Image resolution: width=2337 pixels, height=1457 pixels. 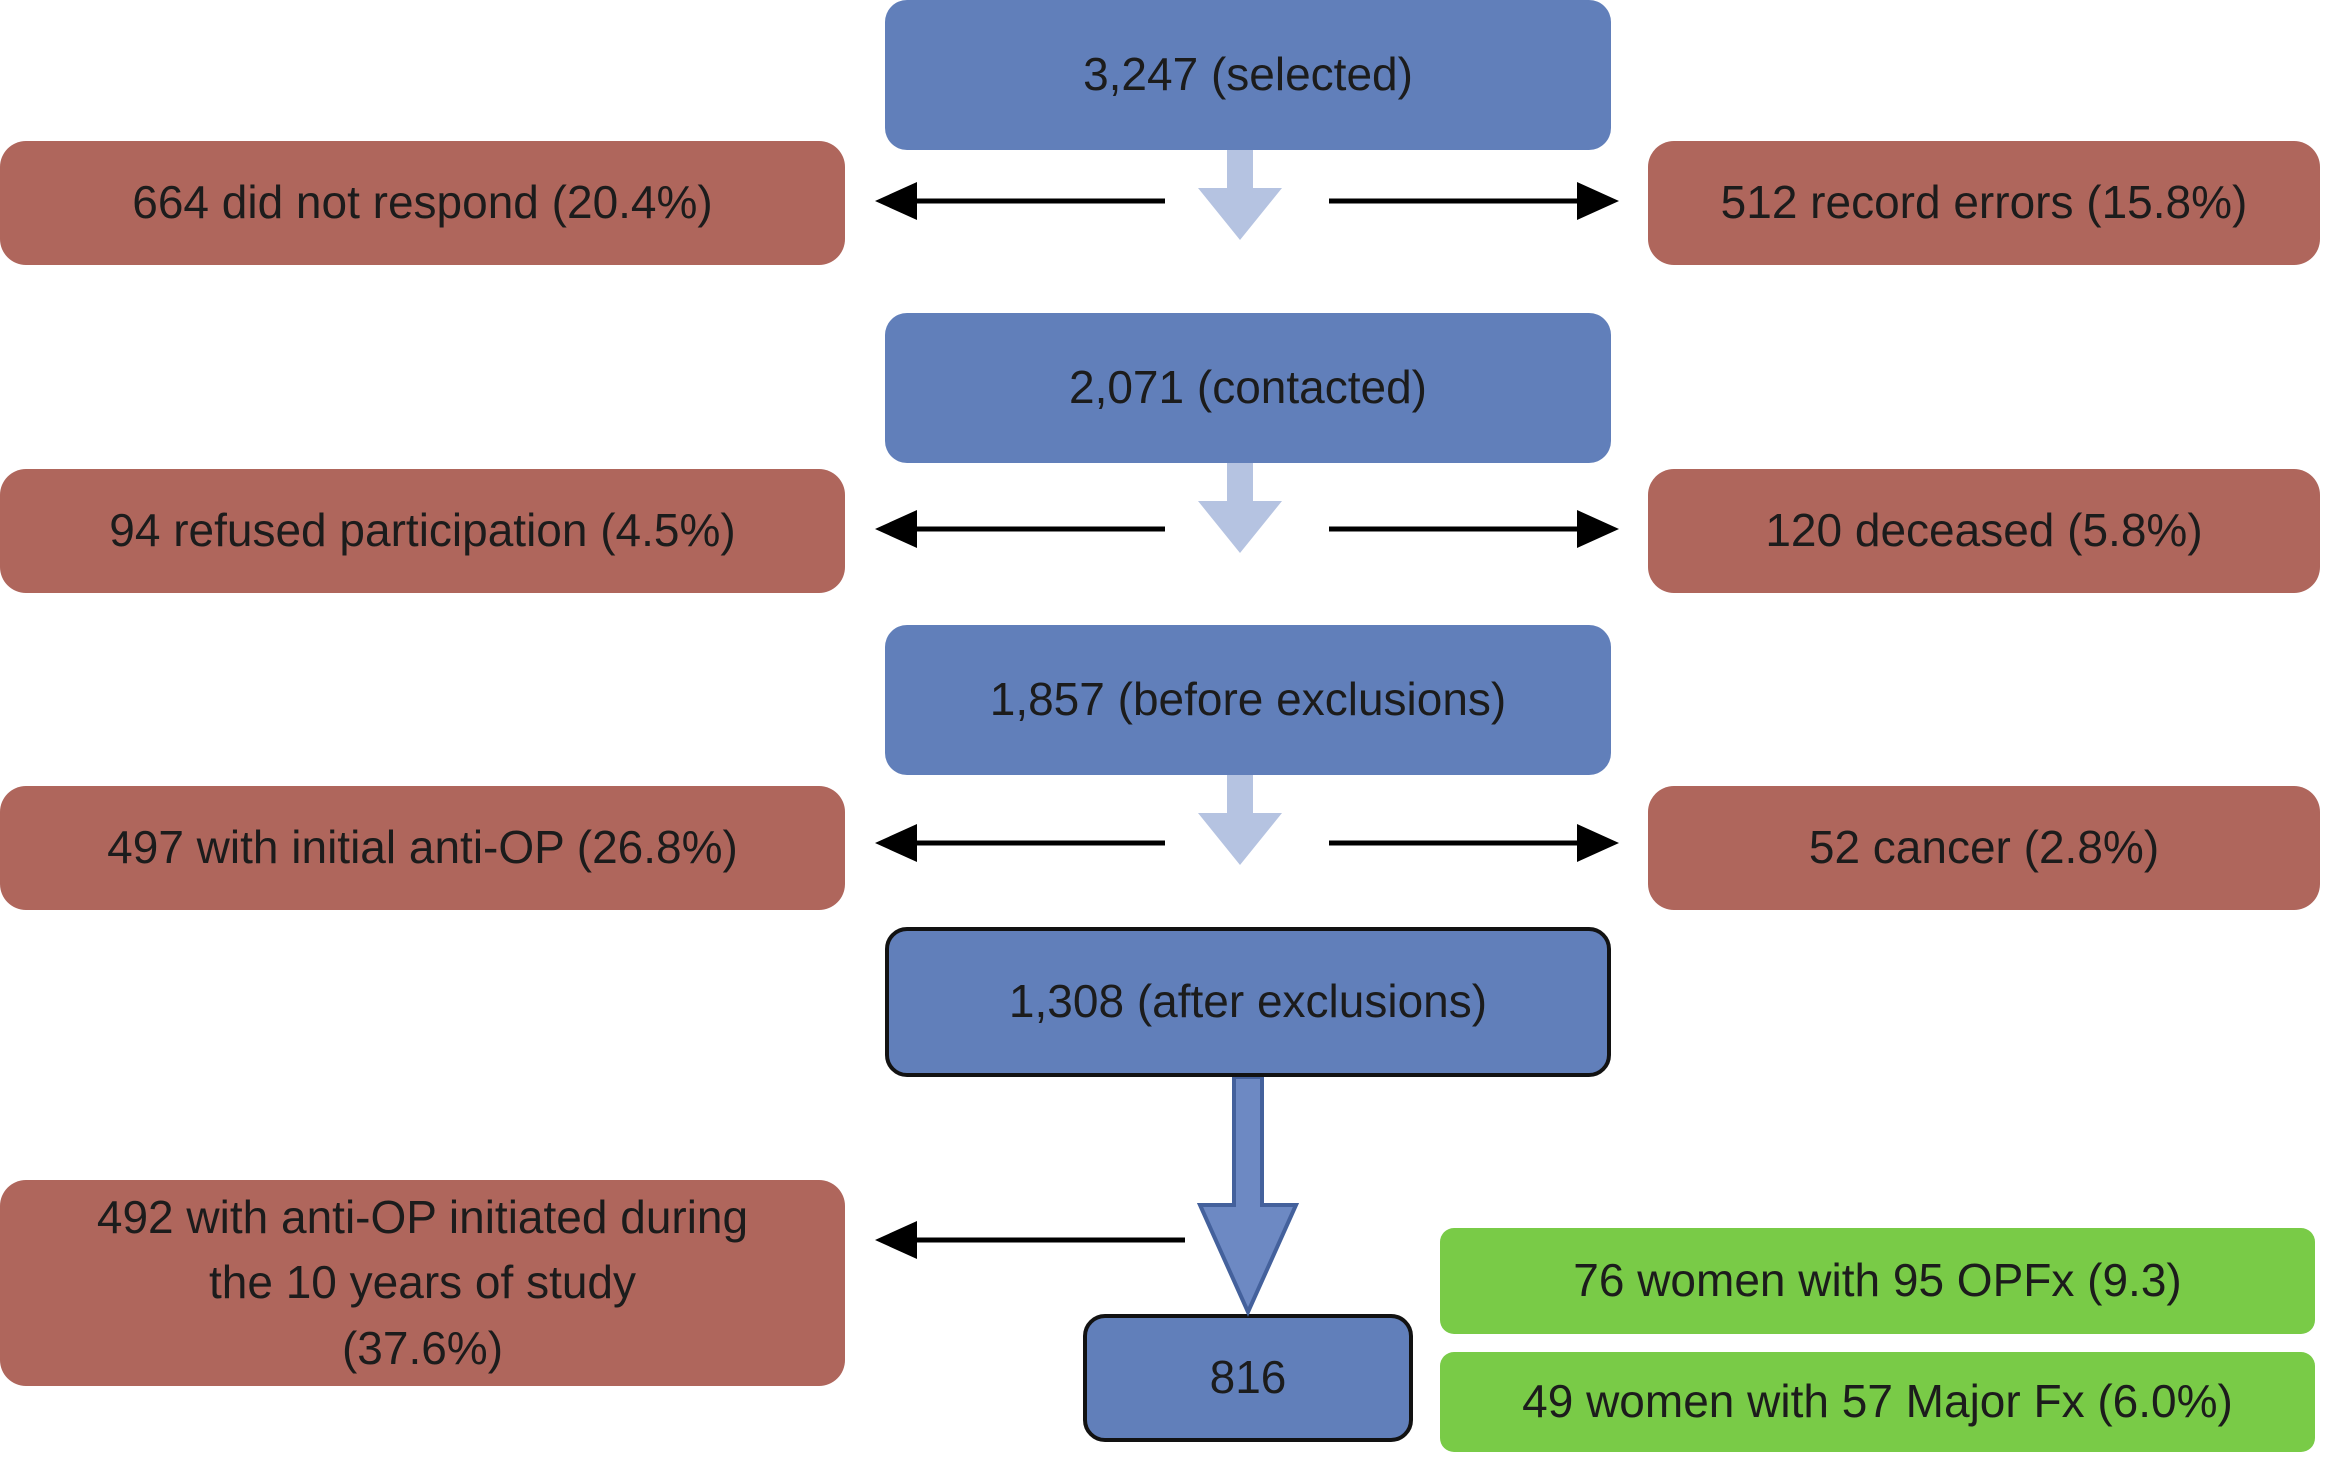 What do you see at coordinates (1248, 388) in the screenshot?
I see `process-box-contacted: 2,071 (contacted)` at bounding box center [1248, 388].